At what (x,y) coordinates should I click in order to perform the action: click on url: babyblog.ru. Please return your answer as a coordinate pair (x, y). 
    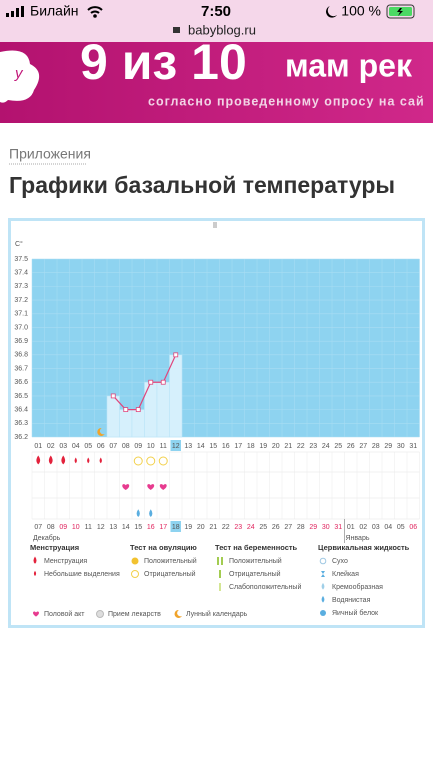
    Looking at the image, I should click on (222, 29).